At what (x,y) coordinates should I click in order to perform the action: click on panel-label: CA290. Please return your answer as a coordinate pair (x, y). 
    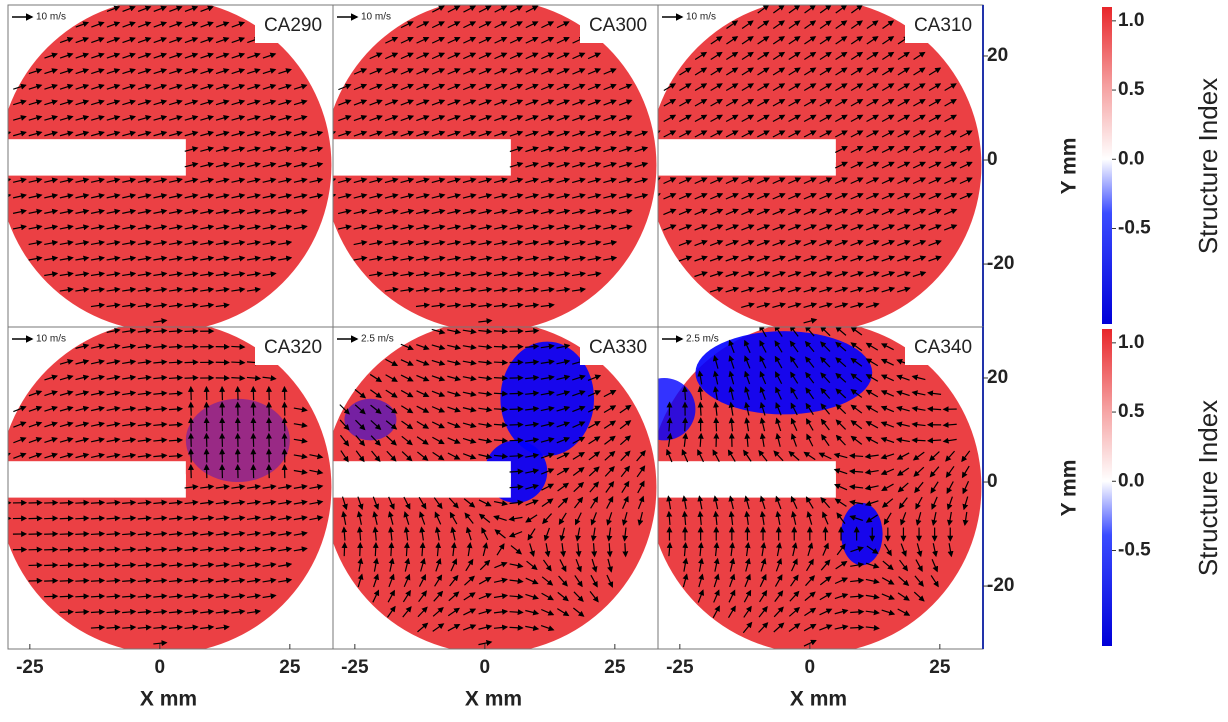
    Looking at the image, I should click on (293, 25).